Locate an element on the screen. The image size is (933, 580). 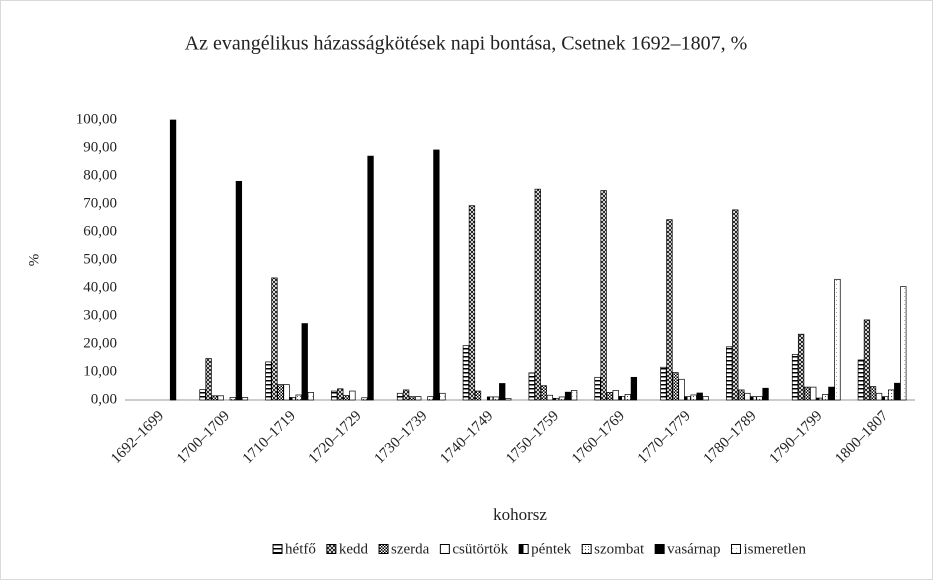
x-tick-label: 1780–1789 is located at coordinates (730, 437).